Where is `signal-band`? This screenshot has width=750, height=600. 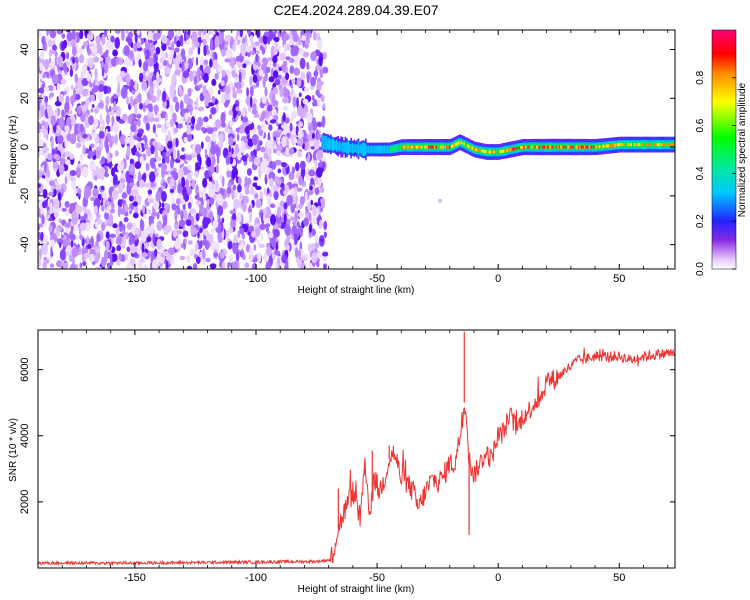
signal-band is located at coordinates (498, 167).